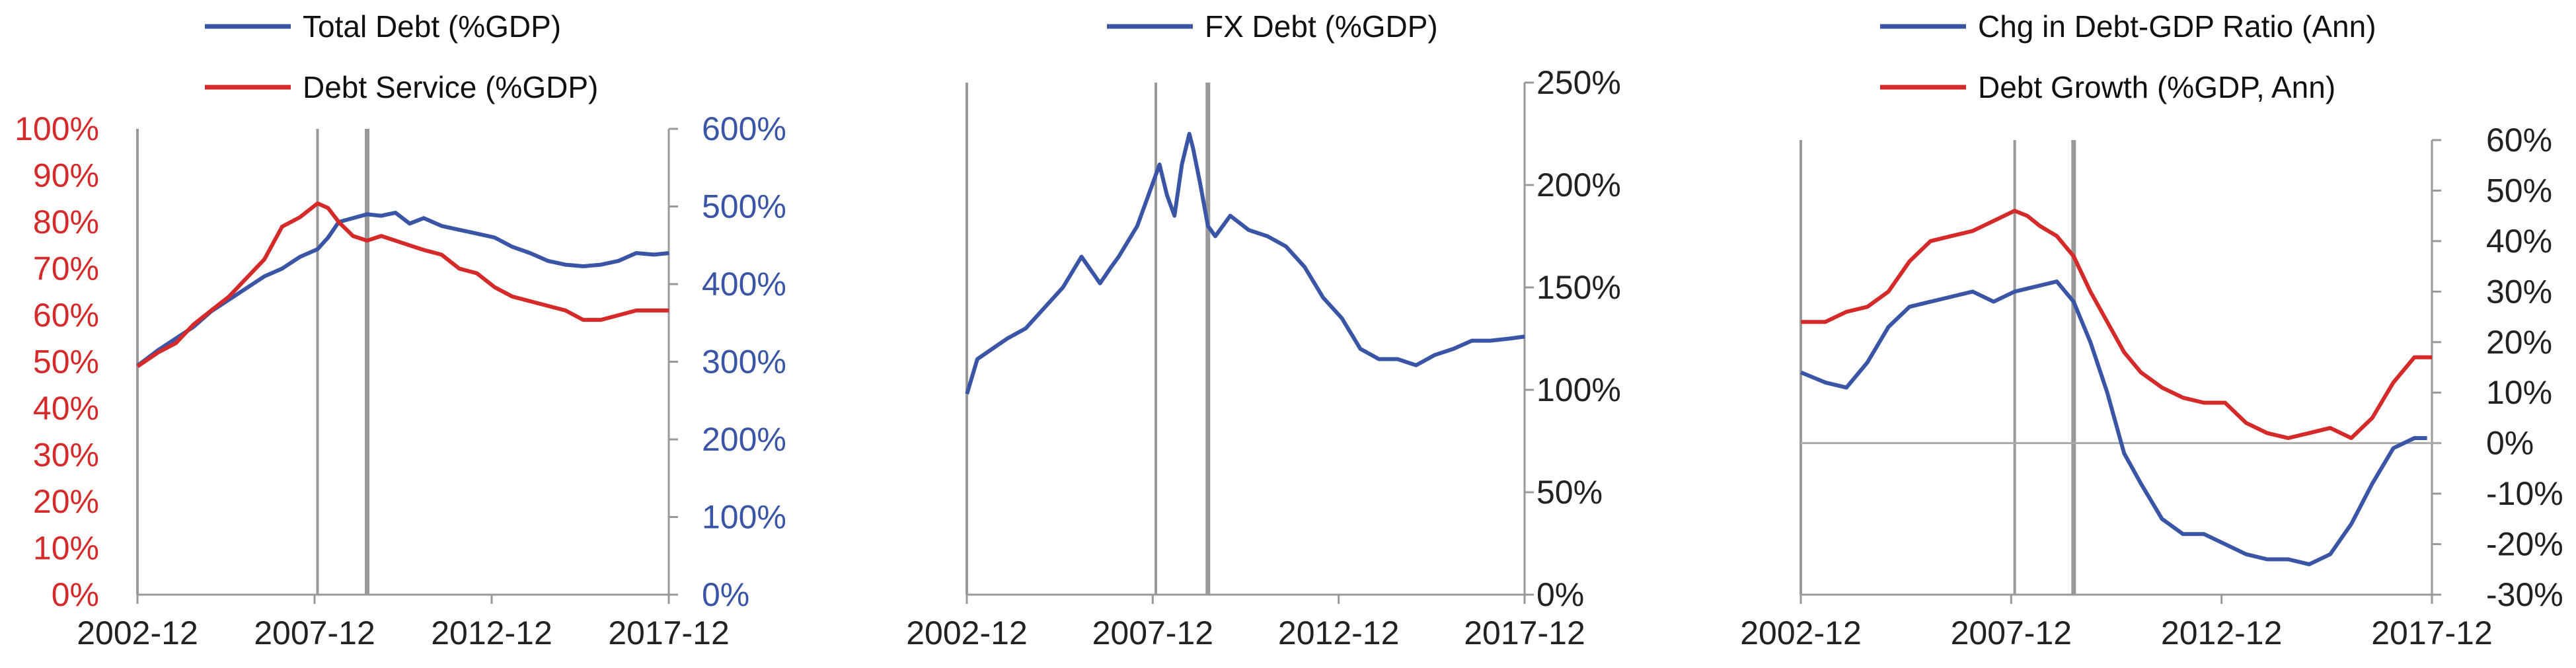  I want to click on left-axis-tick-label: 60%, so click(66, 315).